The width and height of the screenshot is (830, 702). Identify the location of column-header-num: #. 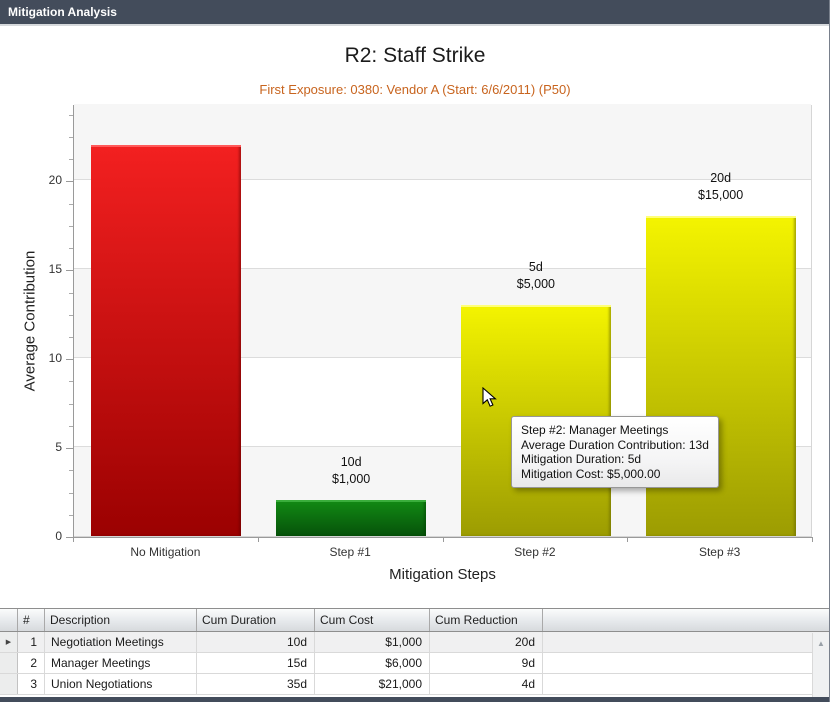
(31, 620).